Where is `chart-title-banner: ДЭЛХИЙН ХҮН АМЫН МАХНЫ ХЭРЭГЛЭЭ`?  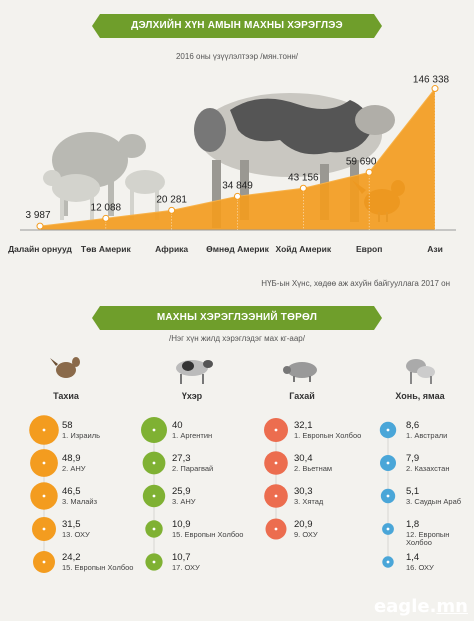
chart-title-banner: ДЭЛХИЙН ХҮН АМЫН МАХНЫ ХЭРЭГЛЭЭ is located at coordinates (237, 26).